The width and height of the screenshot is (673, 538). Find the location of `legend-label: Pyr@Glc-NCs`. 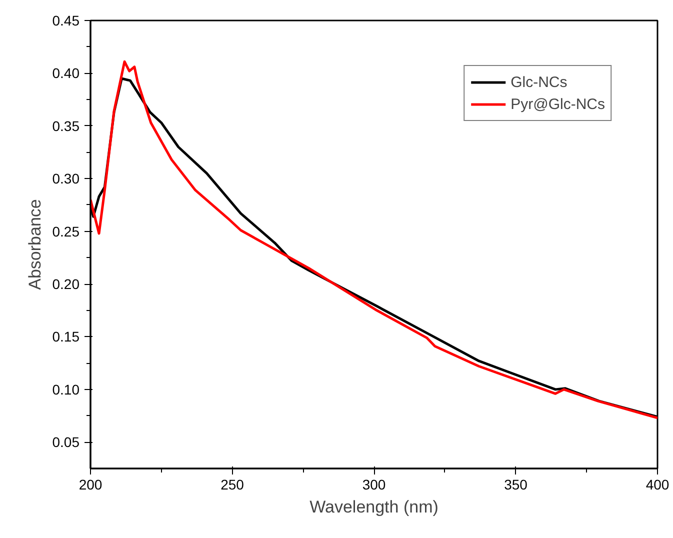

legend-label: Pyr@Glc-NCs is located at coordinates (557, 104).